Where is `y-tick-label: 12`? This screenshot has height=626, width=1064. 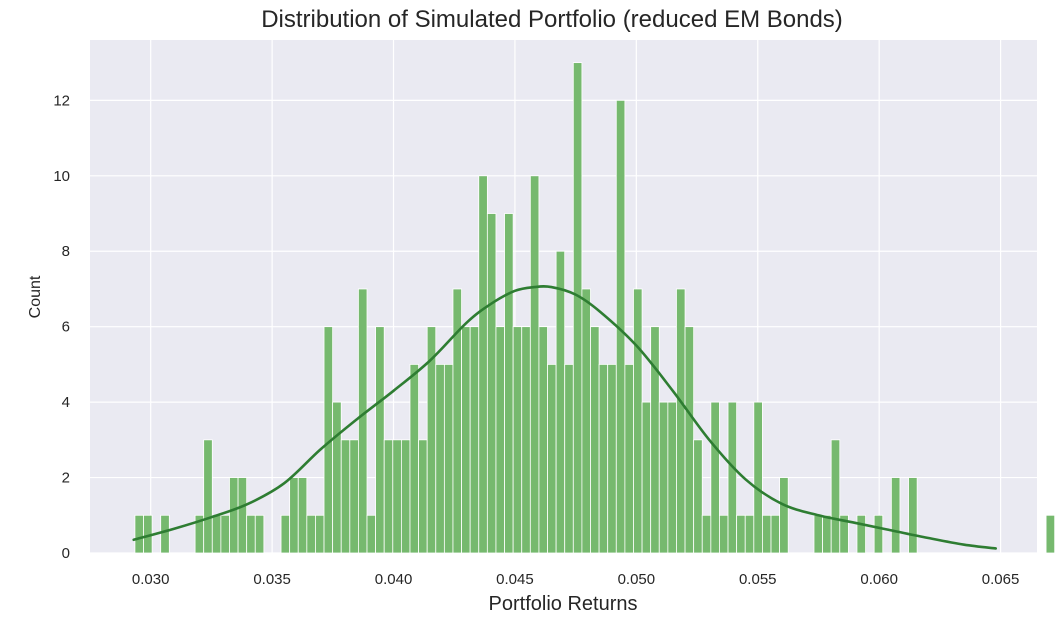
y-tick-label: 12 is located at coordinates (61, 100).